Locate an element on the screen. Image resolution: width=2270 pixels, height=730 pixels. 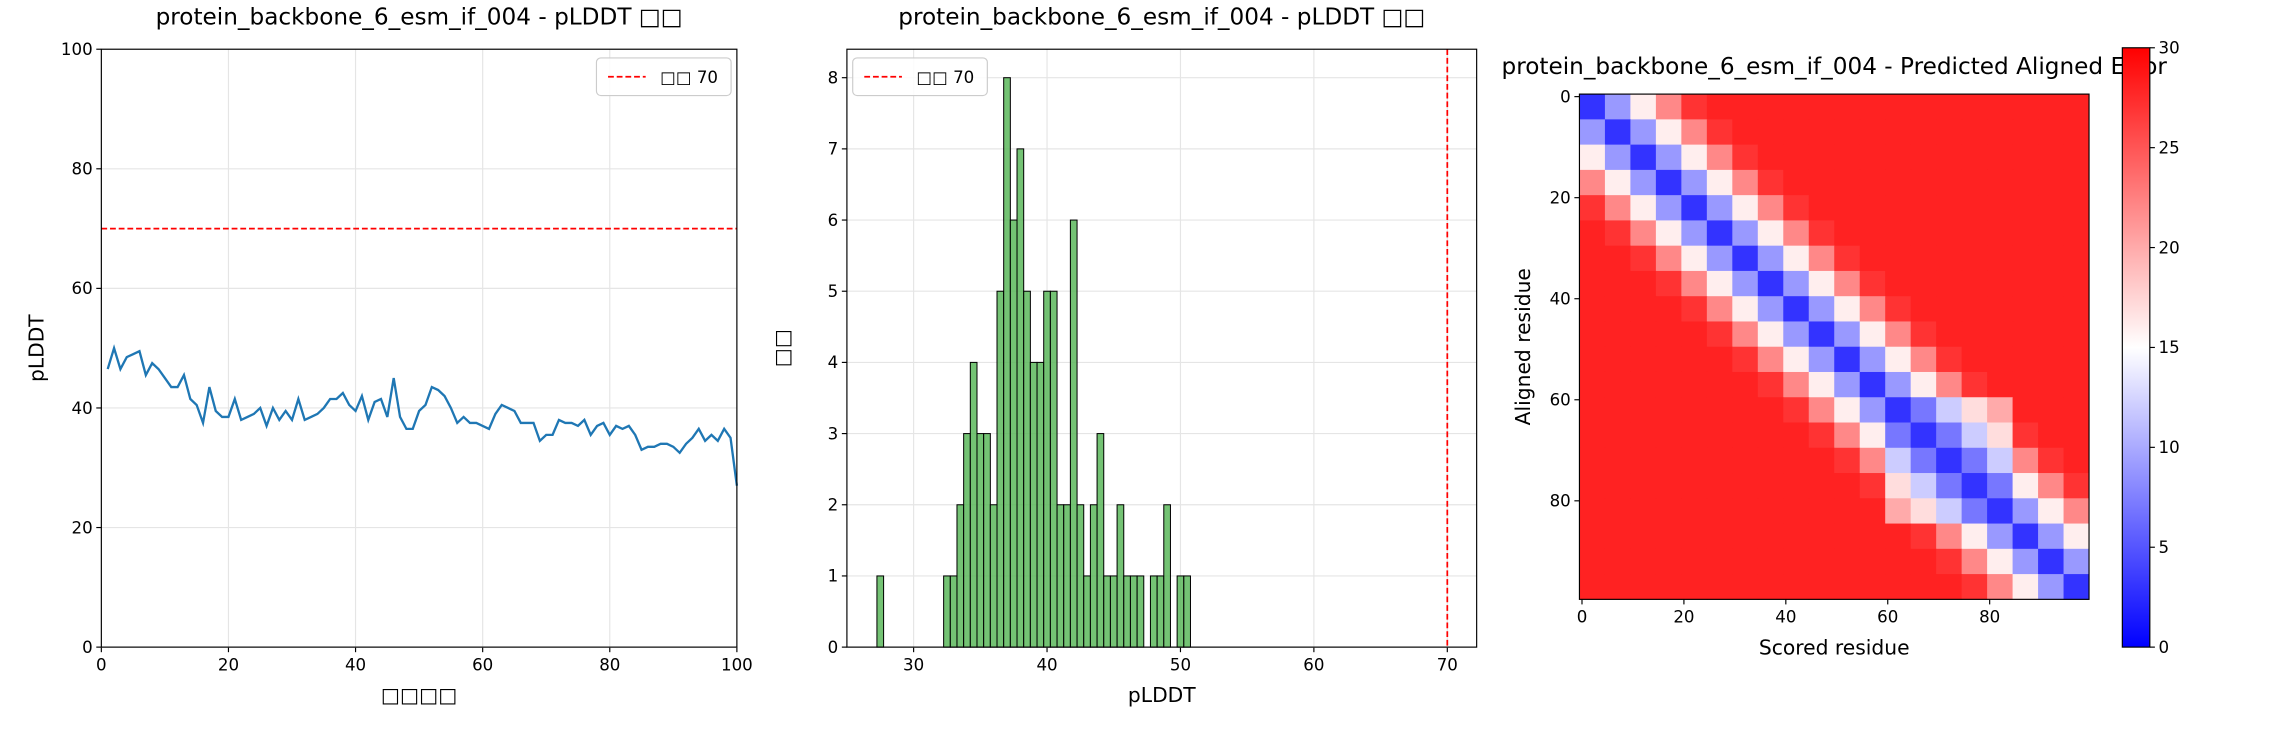
x-axis-label: Scored residue is located at coordinates (1834, 647).